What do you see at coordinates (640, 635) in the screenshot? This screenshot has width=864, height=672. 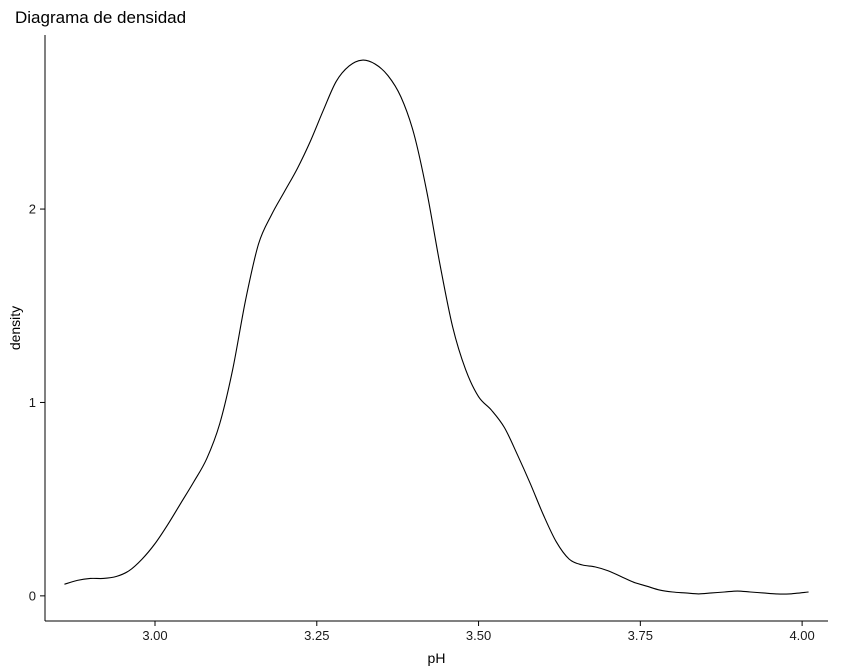 I see `x-tick-label: 3.75` at bounding box center [640, 635].